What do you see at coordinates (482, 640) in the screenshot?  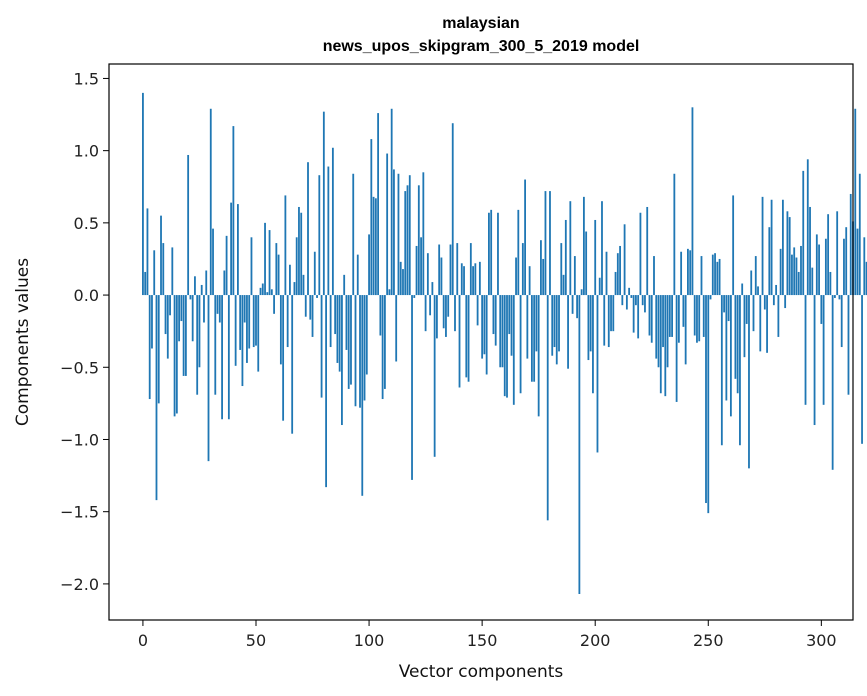 I see `x-tick-label: 150` at bounding box center [482, 640].